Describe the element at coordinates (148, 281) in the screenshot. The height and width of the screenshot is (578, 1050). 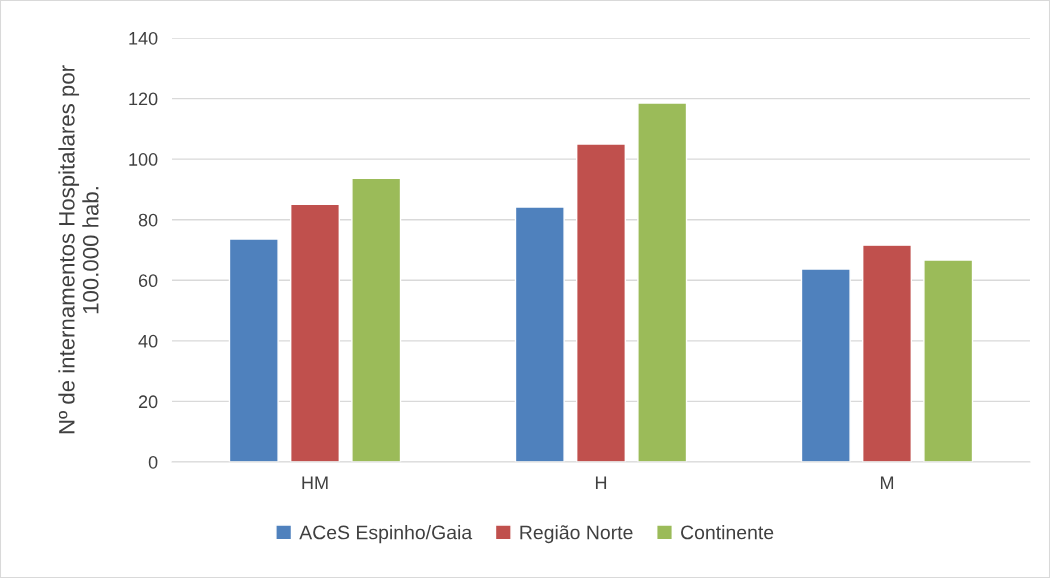
I see `y-tick-label: 60` at that location.